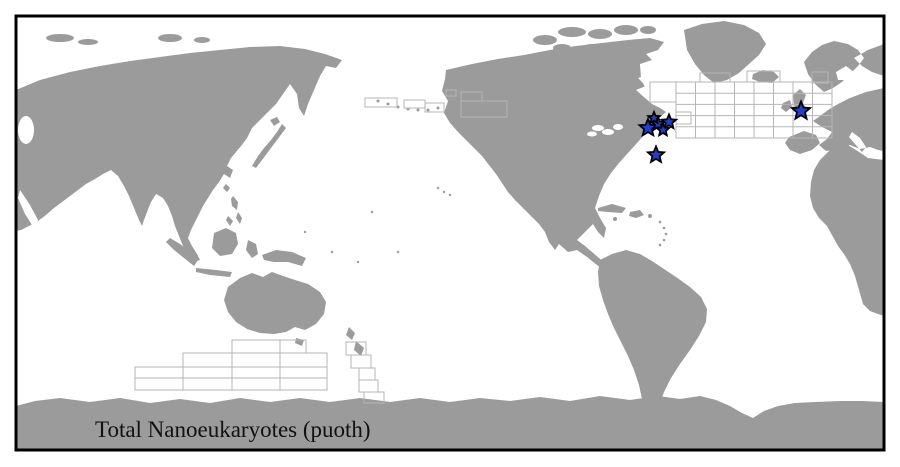 The height and width of the screenshot is (467, 900). What do you see at coordinates (233, 429) in the screenshot?
I see `caption-title: Total Nanoeukaryotes (puoth)` at bounding box center [233, 429].